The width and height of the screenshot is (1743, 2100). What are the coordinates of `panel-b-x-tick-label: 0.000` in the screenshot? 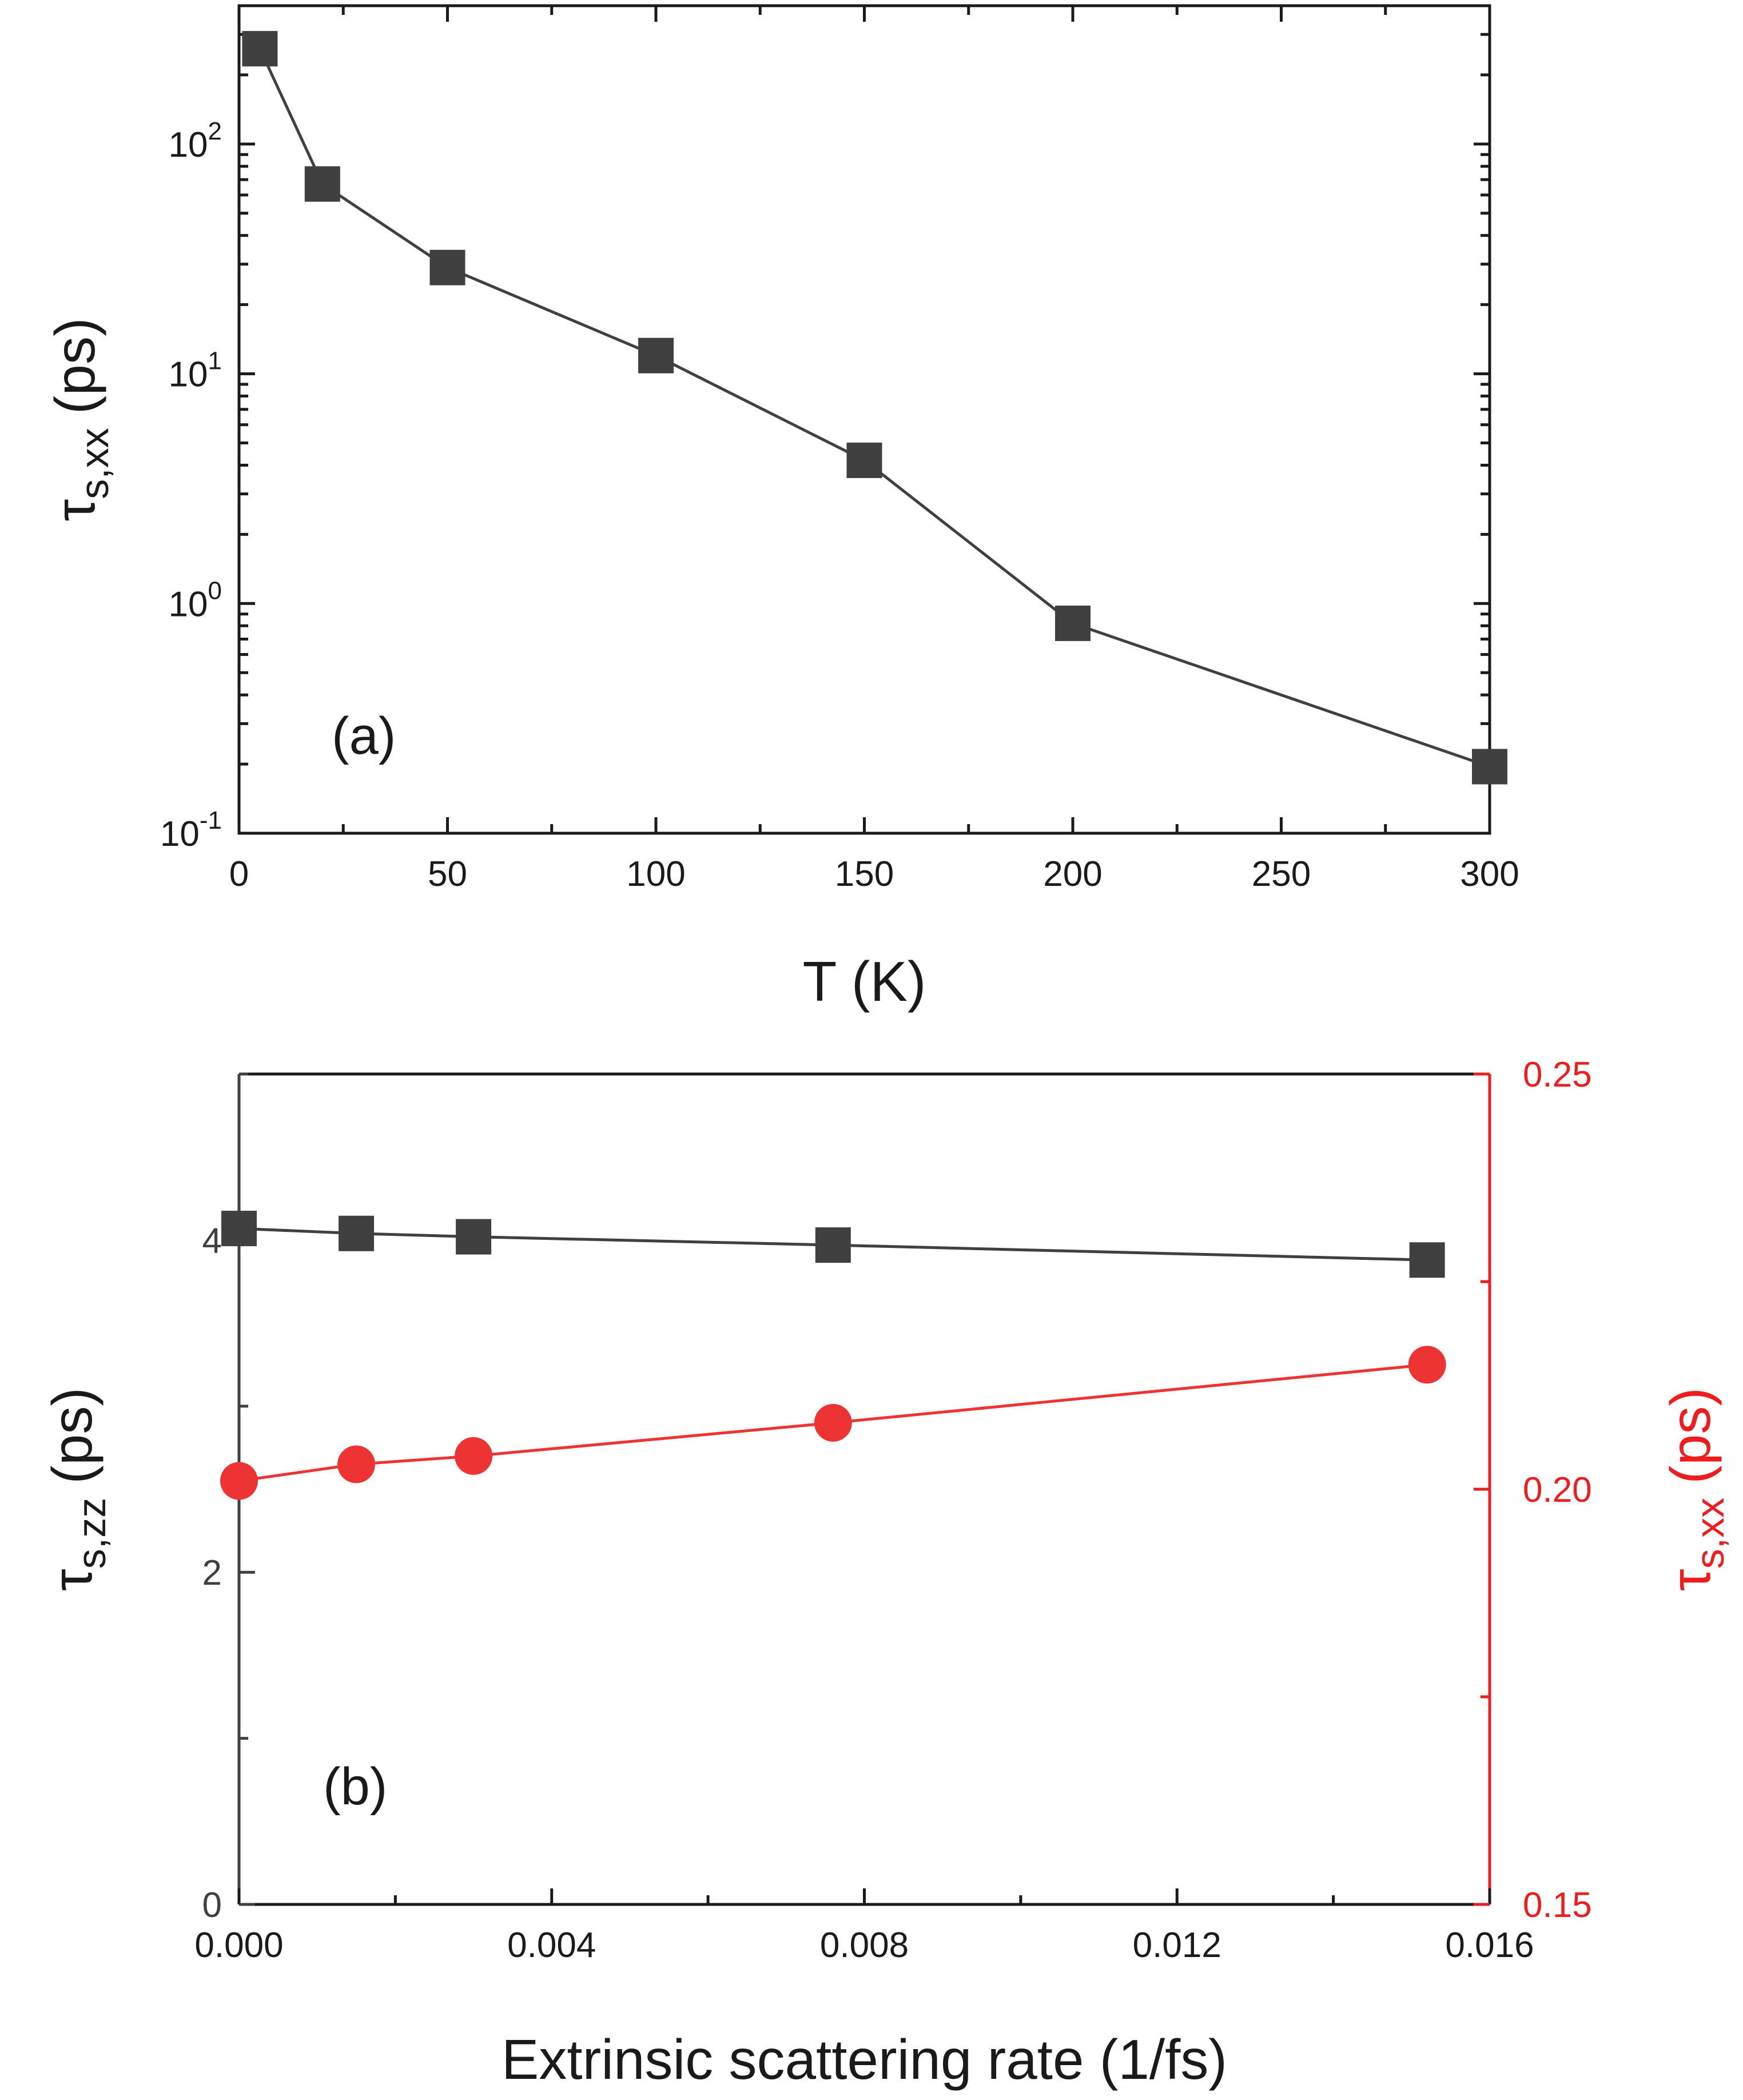 It's located at (238, 1945).